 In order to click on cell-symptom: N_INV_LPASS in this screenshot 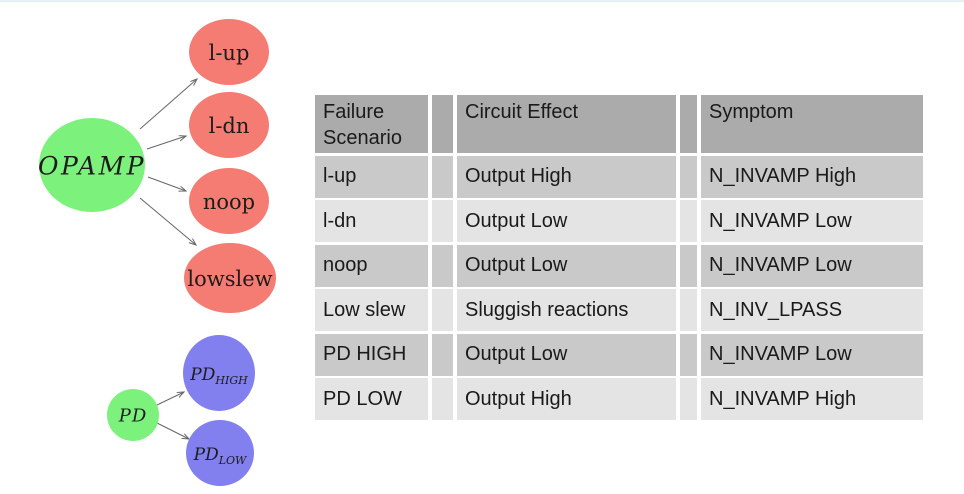, I will do `click(812, 310)`.